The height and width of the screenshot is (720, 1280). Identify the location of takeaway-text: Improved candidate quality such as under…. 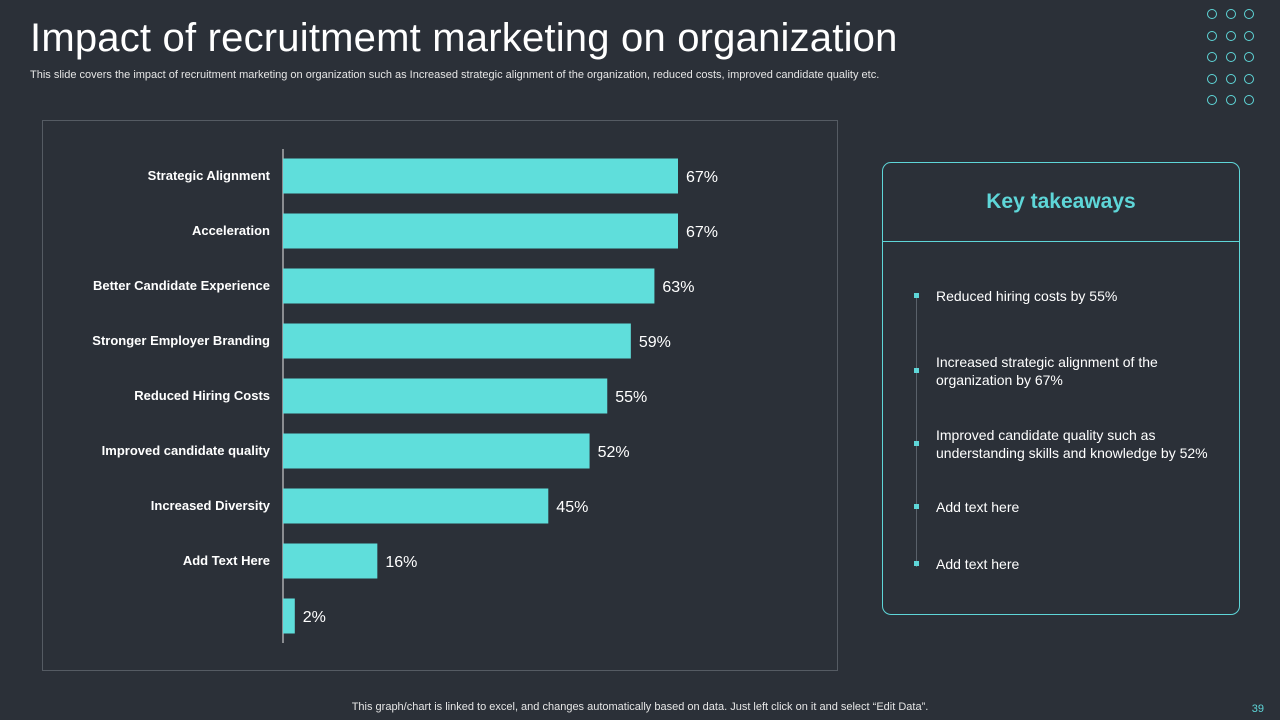
(1072, 444).